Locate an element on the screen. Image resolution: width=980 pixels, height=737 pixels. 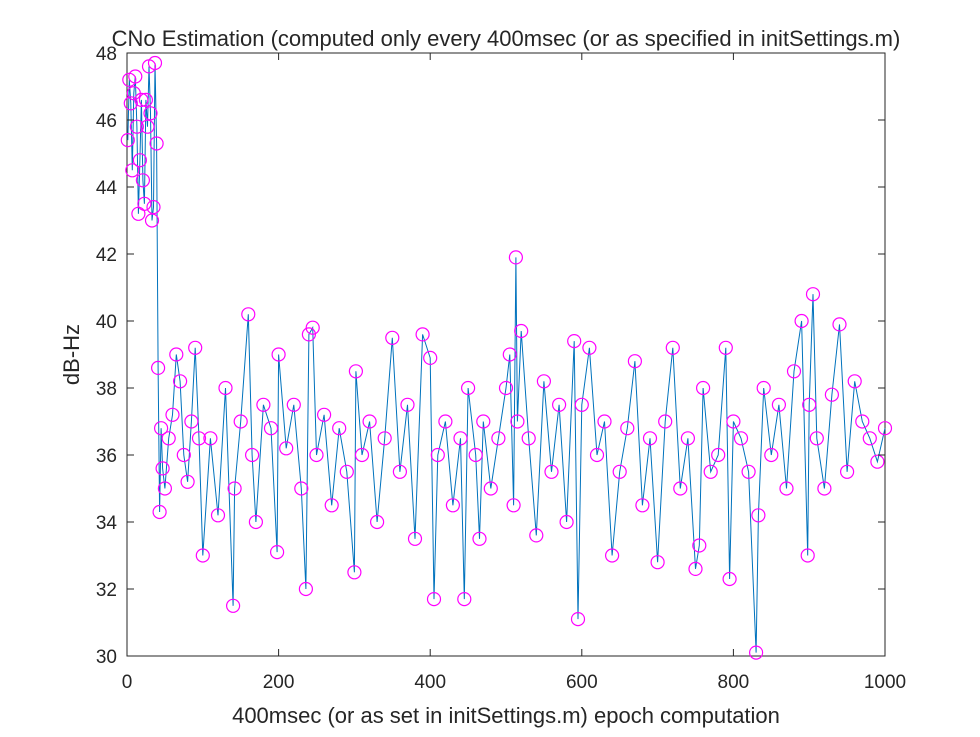
y-tick-label: 30 is located at coordinates (106, 657).